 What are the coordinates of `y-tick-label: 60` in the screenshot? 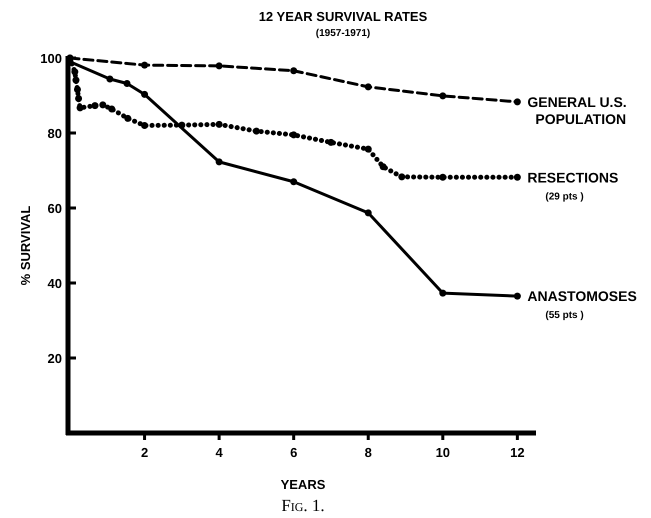 It's located at (55, 208).